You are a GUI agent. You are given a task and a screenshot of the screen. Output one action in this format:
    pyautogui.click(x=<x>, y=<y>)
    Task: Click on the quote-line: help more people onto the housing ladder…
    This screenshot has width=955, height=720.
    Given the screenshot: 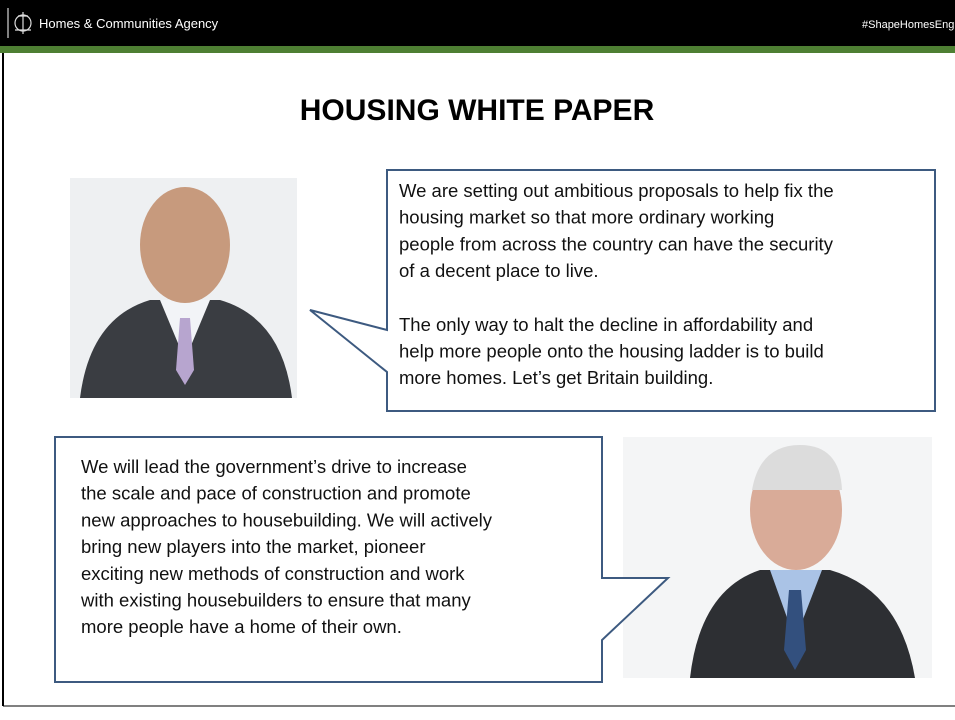 What is the action you would take?
    pyautogui.click(x=611, y=351)
    